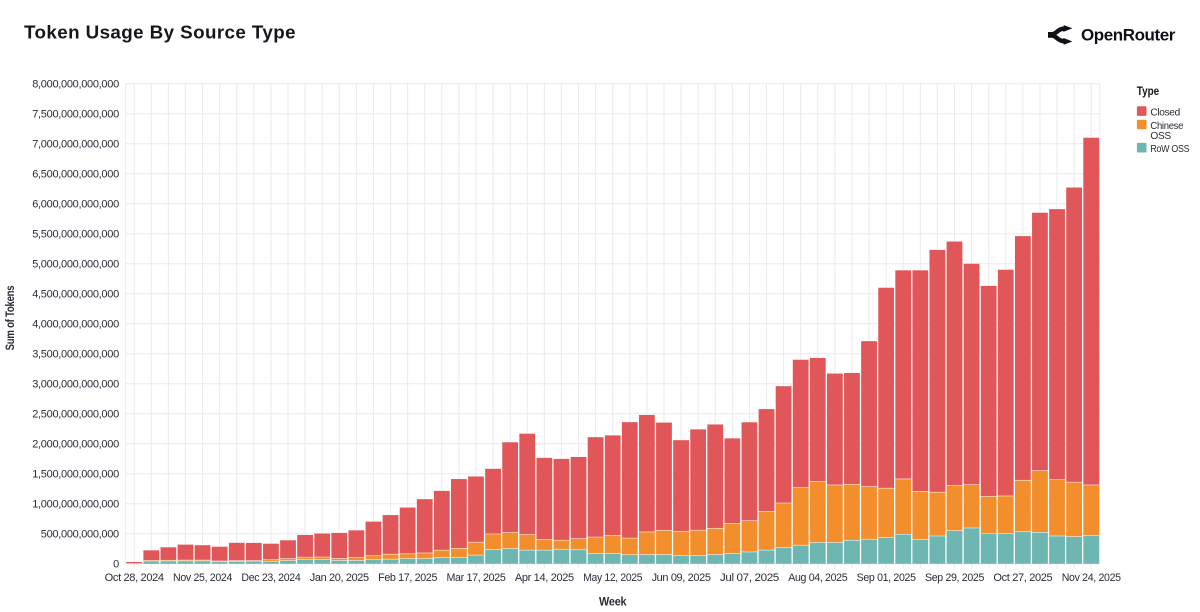 The width and height of the screenshot is (1200, 612). Describe the element at coordinates (886, 578) in the screenshot. I see `svg-text: Sep 01, 2025` at that location.